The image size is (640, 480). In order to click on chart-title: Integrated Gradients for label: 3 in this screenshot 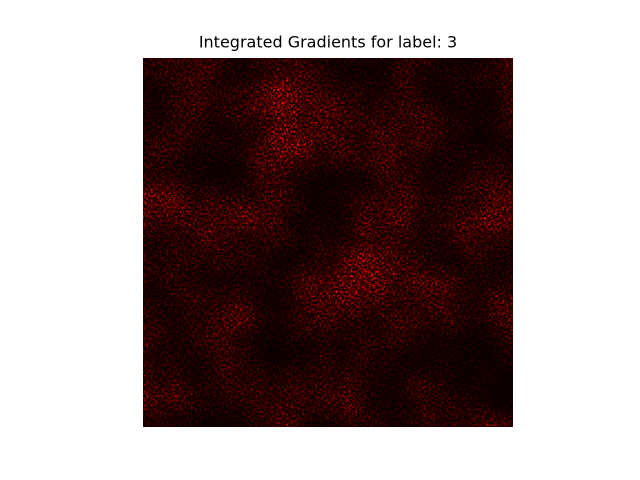, I will do `click(328, 42)`.